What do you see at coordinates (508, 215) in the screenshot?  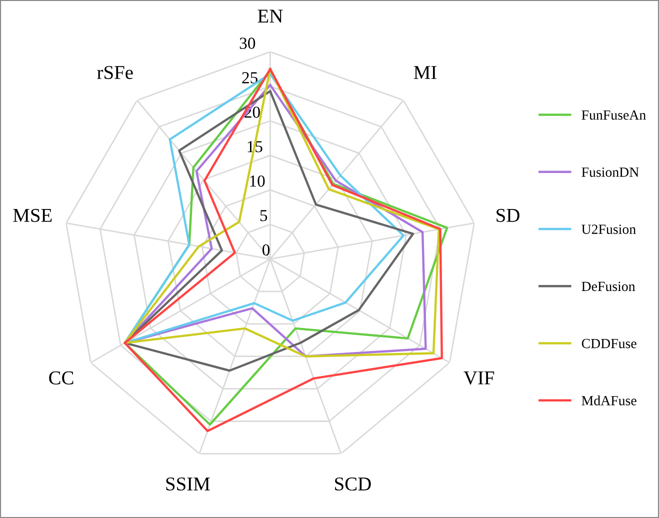 I see `spoke-label: SD` at bounding box center [508, 215].